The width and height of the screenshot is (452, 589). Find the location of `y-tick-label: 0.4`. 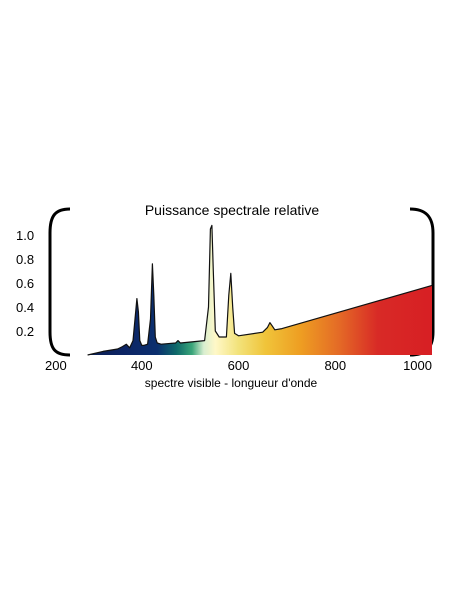

y-tick-label: 0.4 is located at coordinates (25, 307).